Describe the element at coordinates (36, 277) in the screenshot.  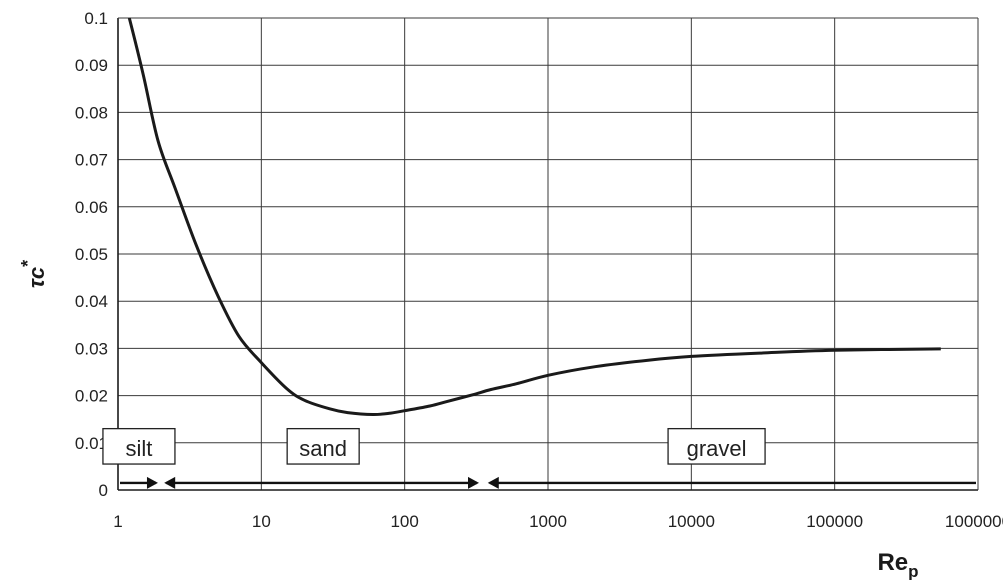
I see `y-axis-title-main: τc` at that location.